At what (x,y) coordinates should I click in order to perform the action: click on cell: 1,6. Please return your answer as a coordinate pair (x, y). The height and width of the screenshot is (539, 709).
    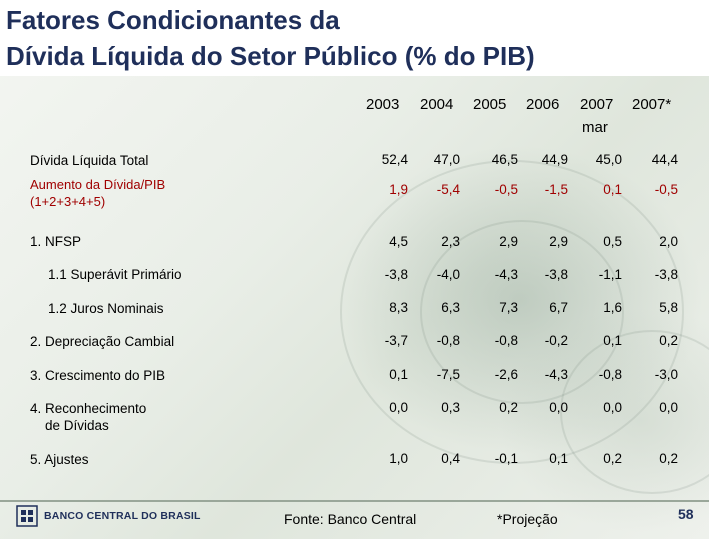
    Looking at the image, I should click on (612, 307).